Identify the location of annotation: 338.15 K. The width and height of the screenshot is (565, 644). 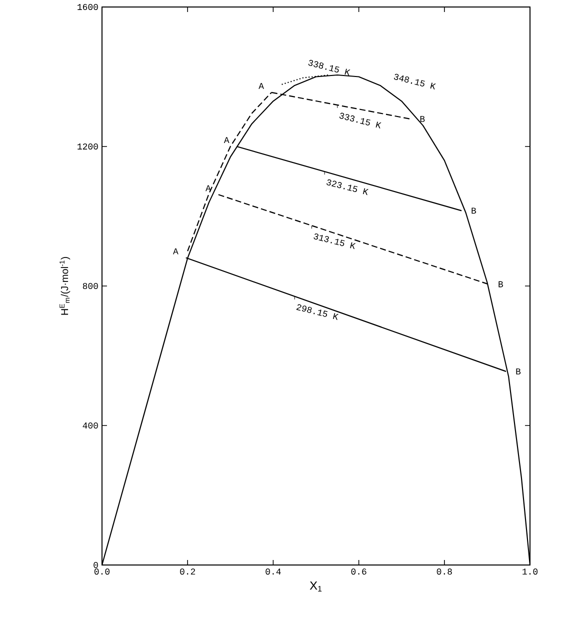
(329, 68).